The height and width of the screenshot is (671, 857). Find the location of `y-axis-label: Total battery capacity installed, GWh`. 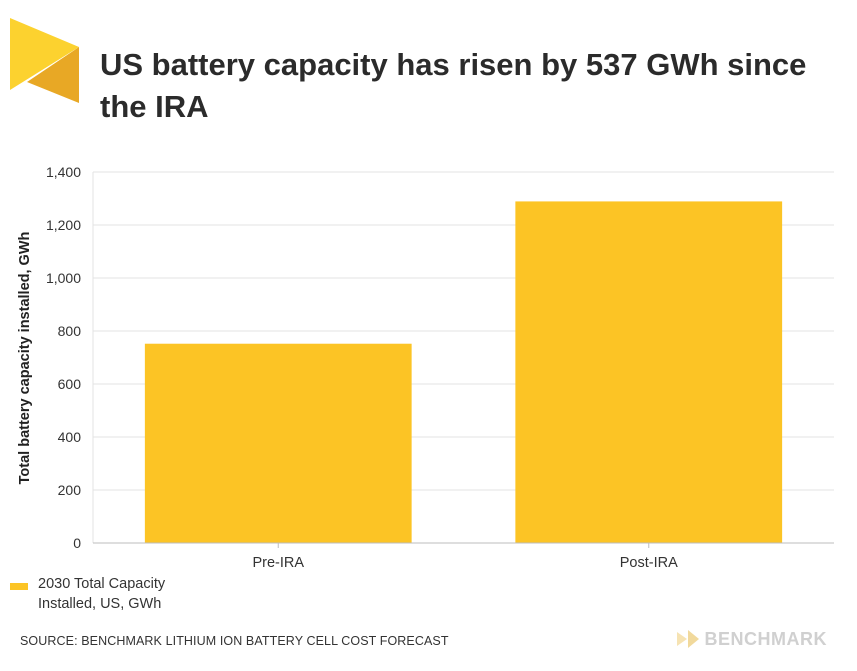

y-axis-label: Total battery capacity installed, GWh is located at coordinates (25, 358).